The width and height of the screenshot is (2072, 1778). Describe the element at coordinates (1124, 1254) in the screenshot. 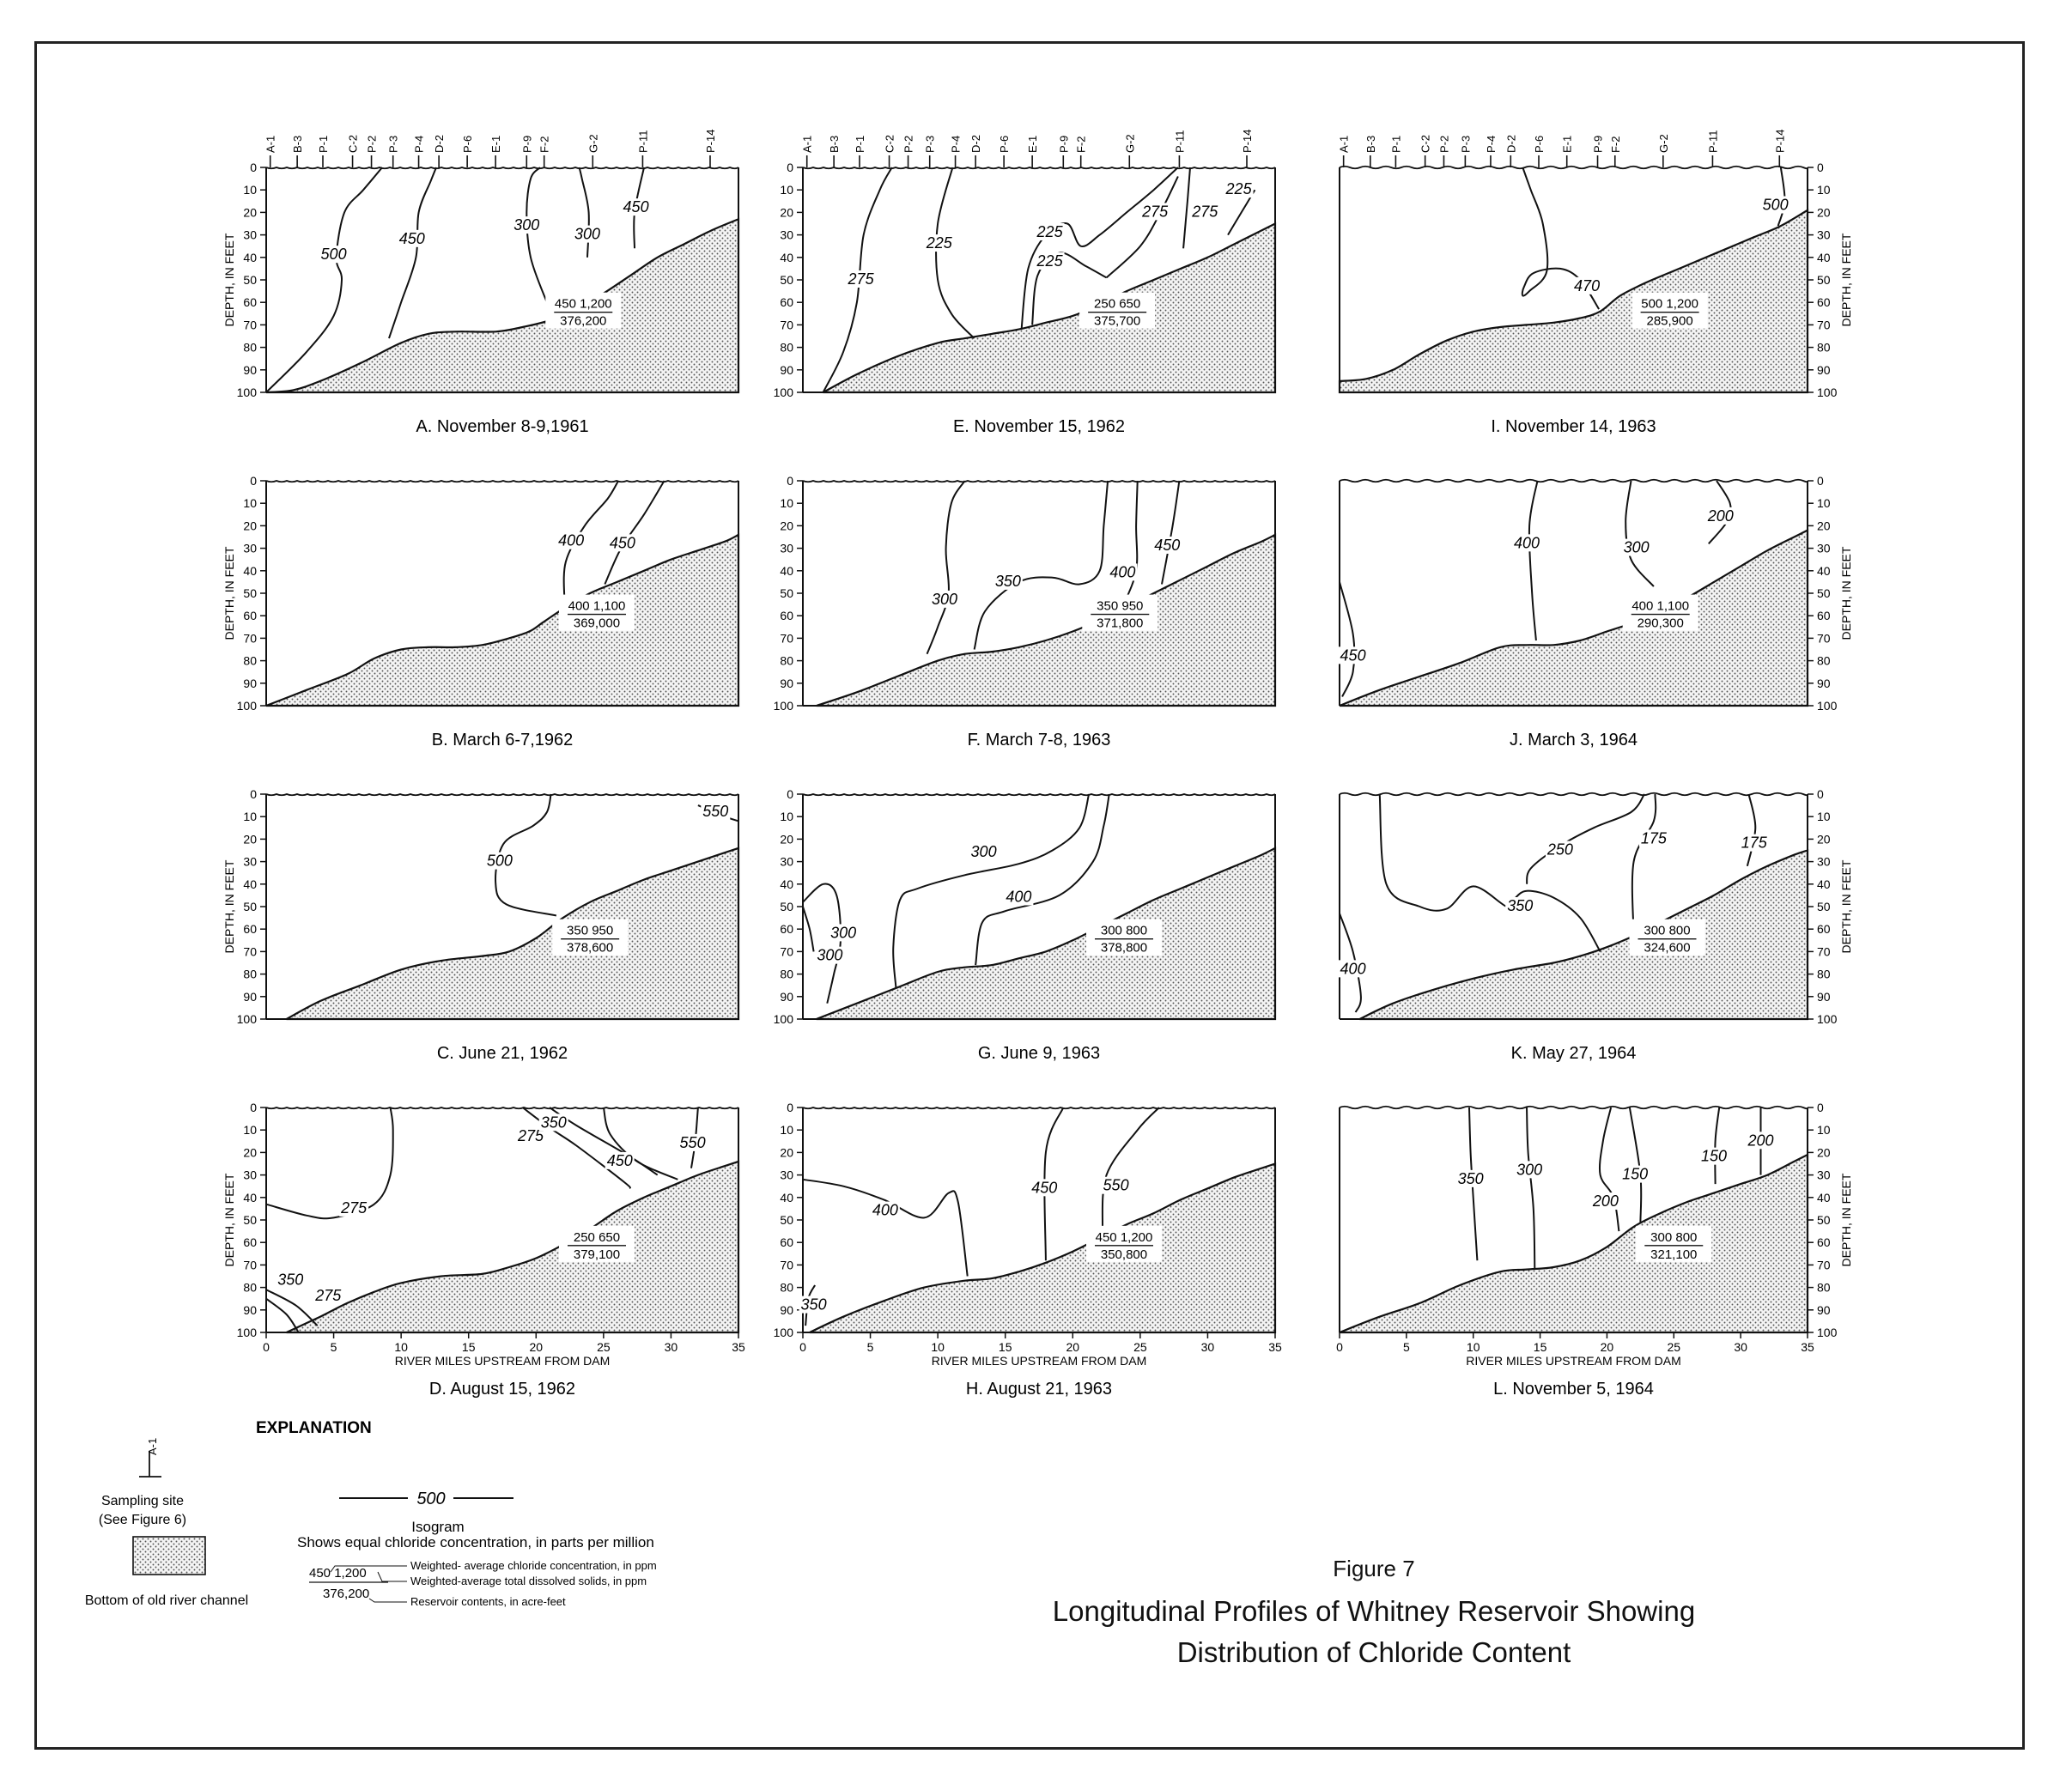

I see `box-reservoir-contents: 350,800` at that location.